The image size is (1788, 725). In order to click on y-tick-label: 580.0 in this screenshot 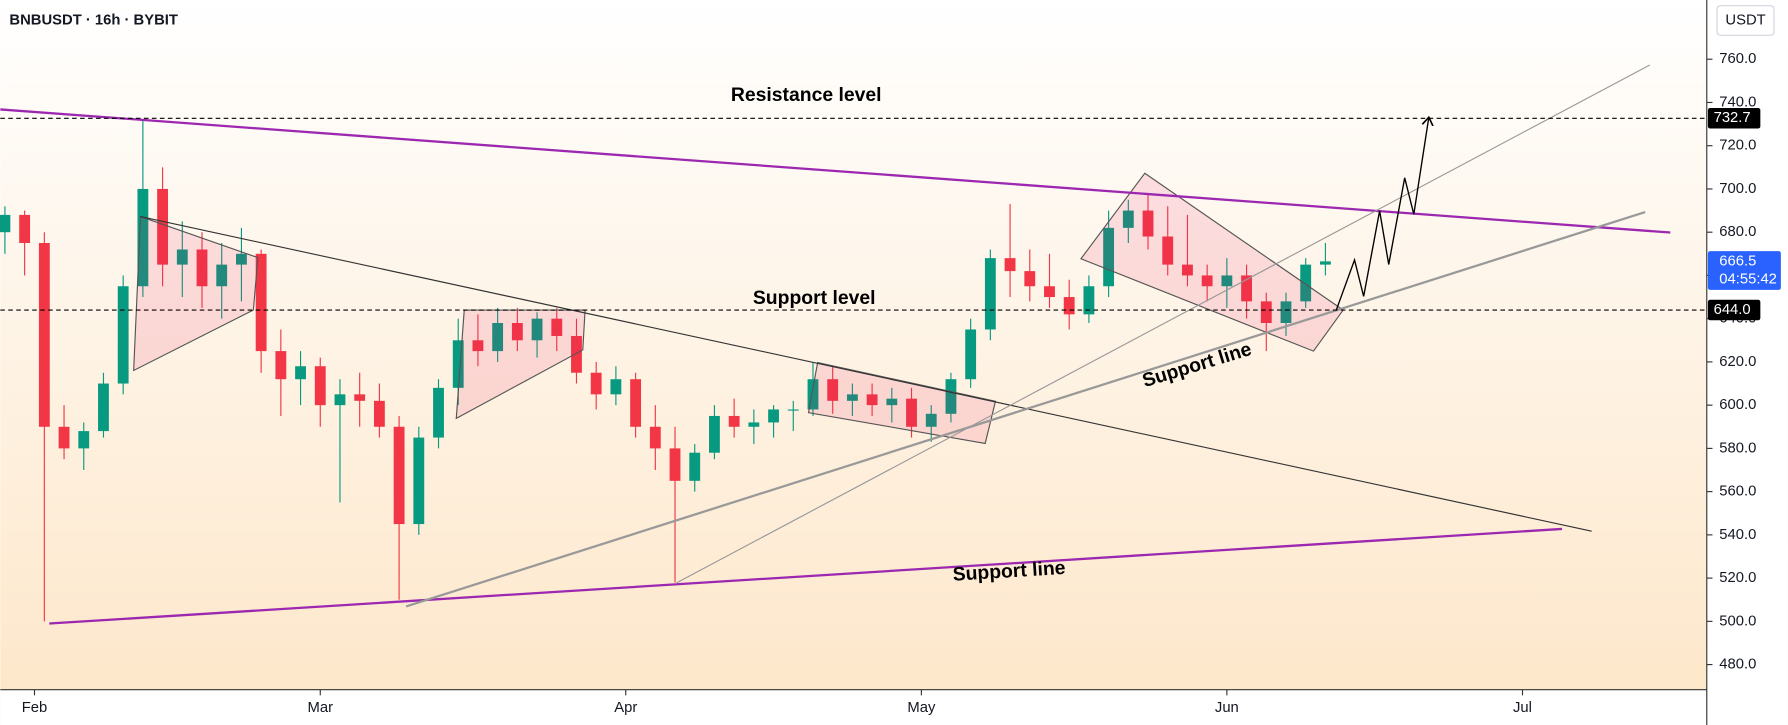, I will do `click(1737, 448)`.